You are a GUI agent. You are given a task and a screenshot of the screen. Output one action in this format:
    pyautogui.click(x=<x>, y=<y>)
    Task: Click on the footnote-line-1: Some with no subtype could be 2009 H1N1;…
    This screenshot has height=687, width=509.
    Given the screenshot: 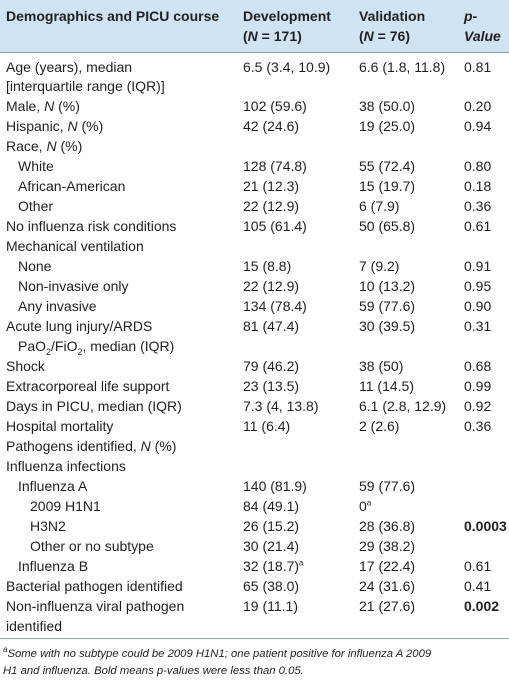 What is the action you would take?
    pyautogui.click(x=219, y=654)
    